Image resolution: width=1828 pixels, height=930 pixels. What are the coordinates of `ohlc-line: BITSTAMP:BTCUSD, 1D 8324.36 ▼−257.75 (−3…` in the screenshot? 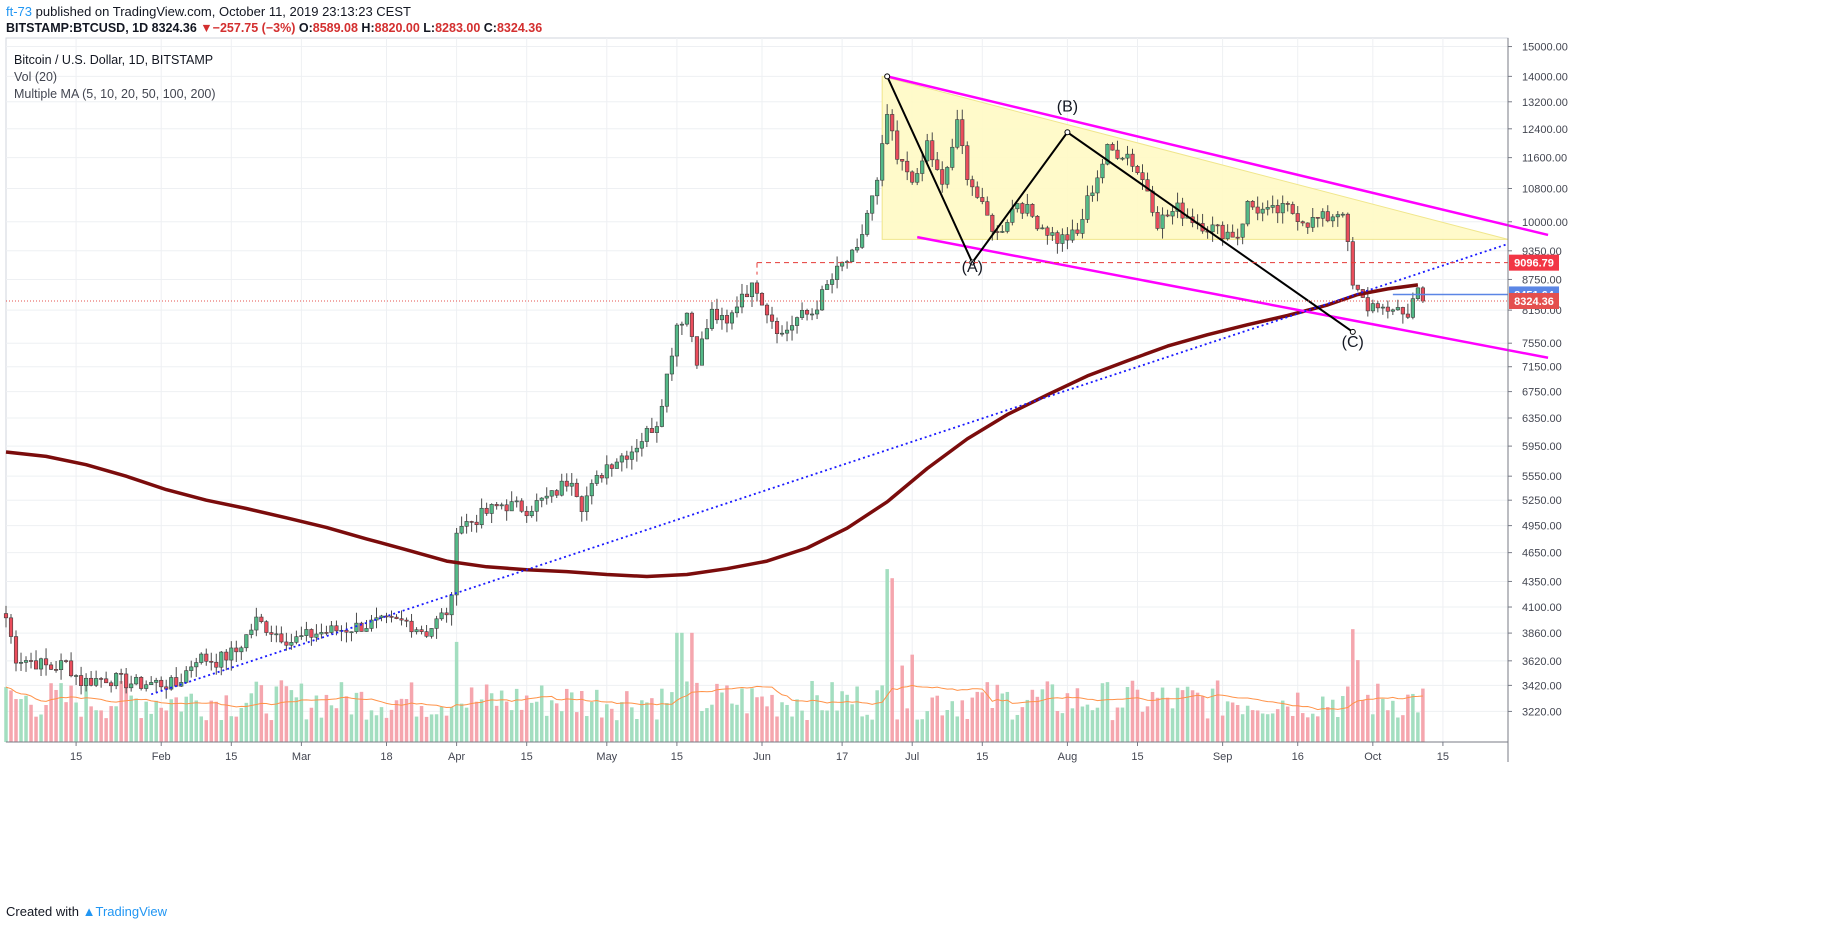 It's located at (274, 28).